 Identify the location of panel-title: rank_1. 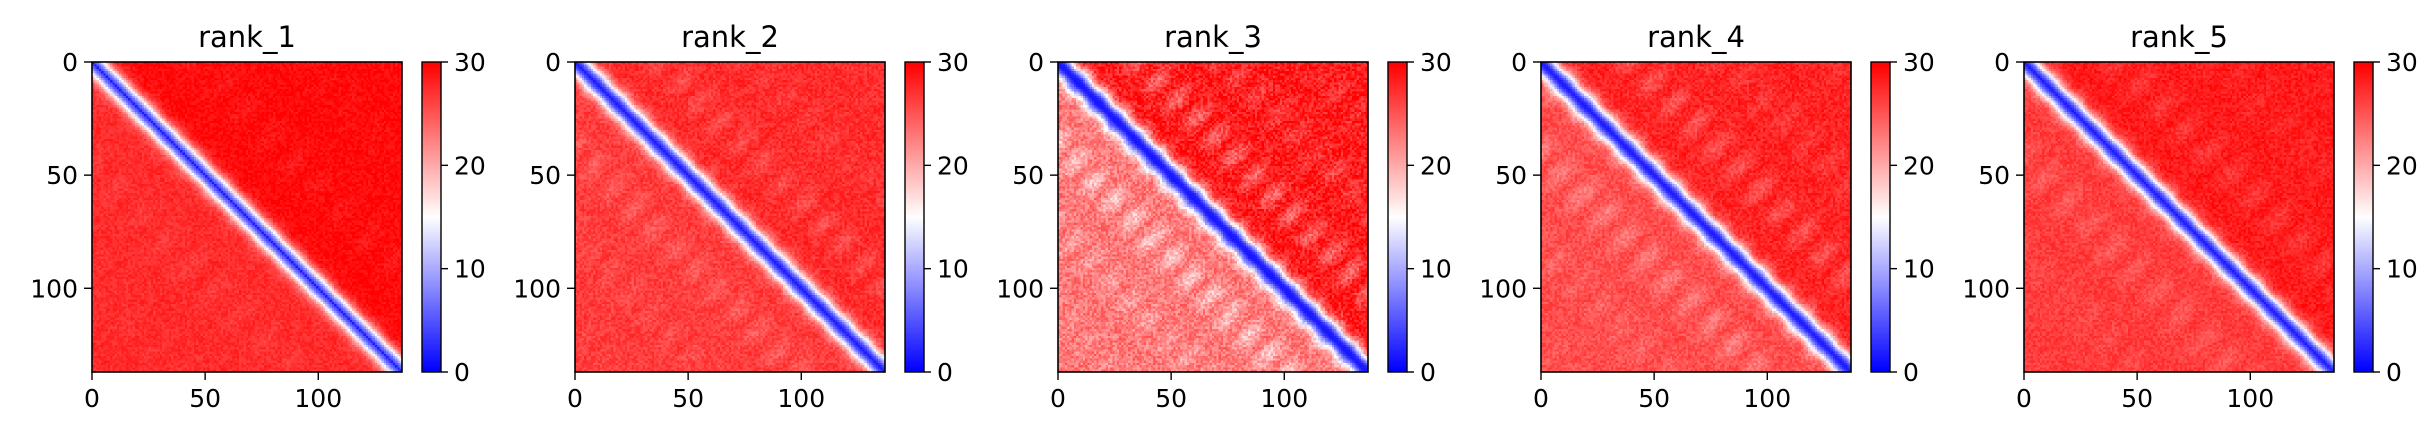
(247, 37).